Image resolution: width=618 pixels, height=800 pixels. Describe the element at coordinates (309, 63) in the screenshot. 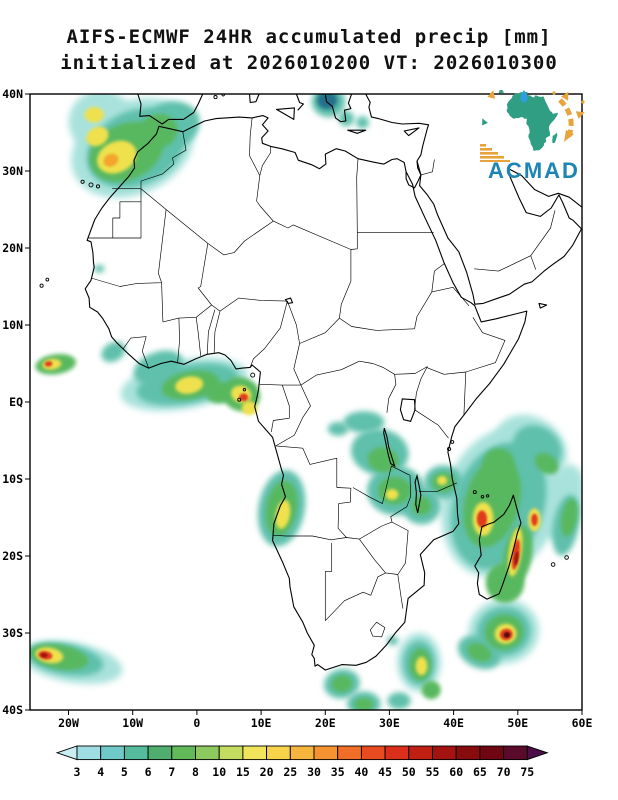

I see `chart-title-line2: initialized at 2026010200 VT: 2026010300` at that location.